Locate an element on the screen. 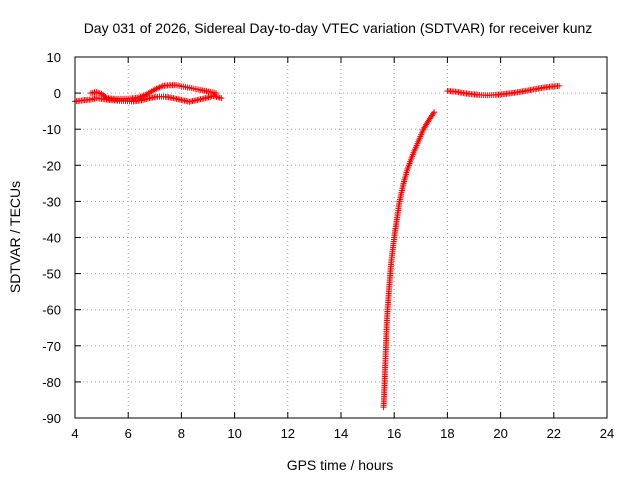  y-tick-label: 0 is located at coordinates (57, 93).